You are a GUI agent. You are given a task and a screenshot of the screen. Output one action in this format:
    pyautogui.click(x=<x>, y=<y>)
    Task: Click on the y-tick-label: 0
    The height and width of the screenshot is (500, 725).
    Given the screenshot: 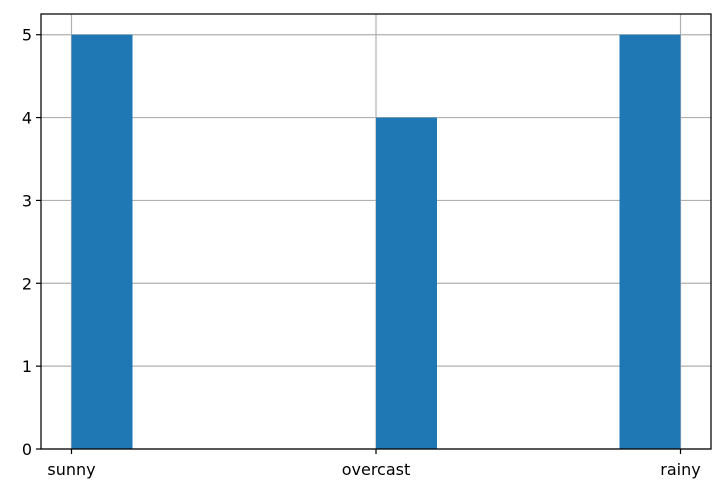 What is the action you would take?
    pyautogui.click(x=27, y=449)
    